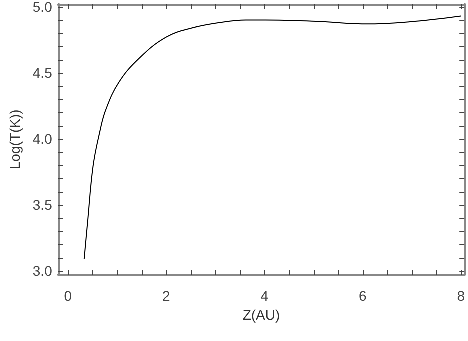 The height and width of the screenshot is (341, 468). Describe the element at coordinates (261, 314) in the screenshot. I see `x-axis-title: Z(AU)` at that location.